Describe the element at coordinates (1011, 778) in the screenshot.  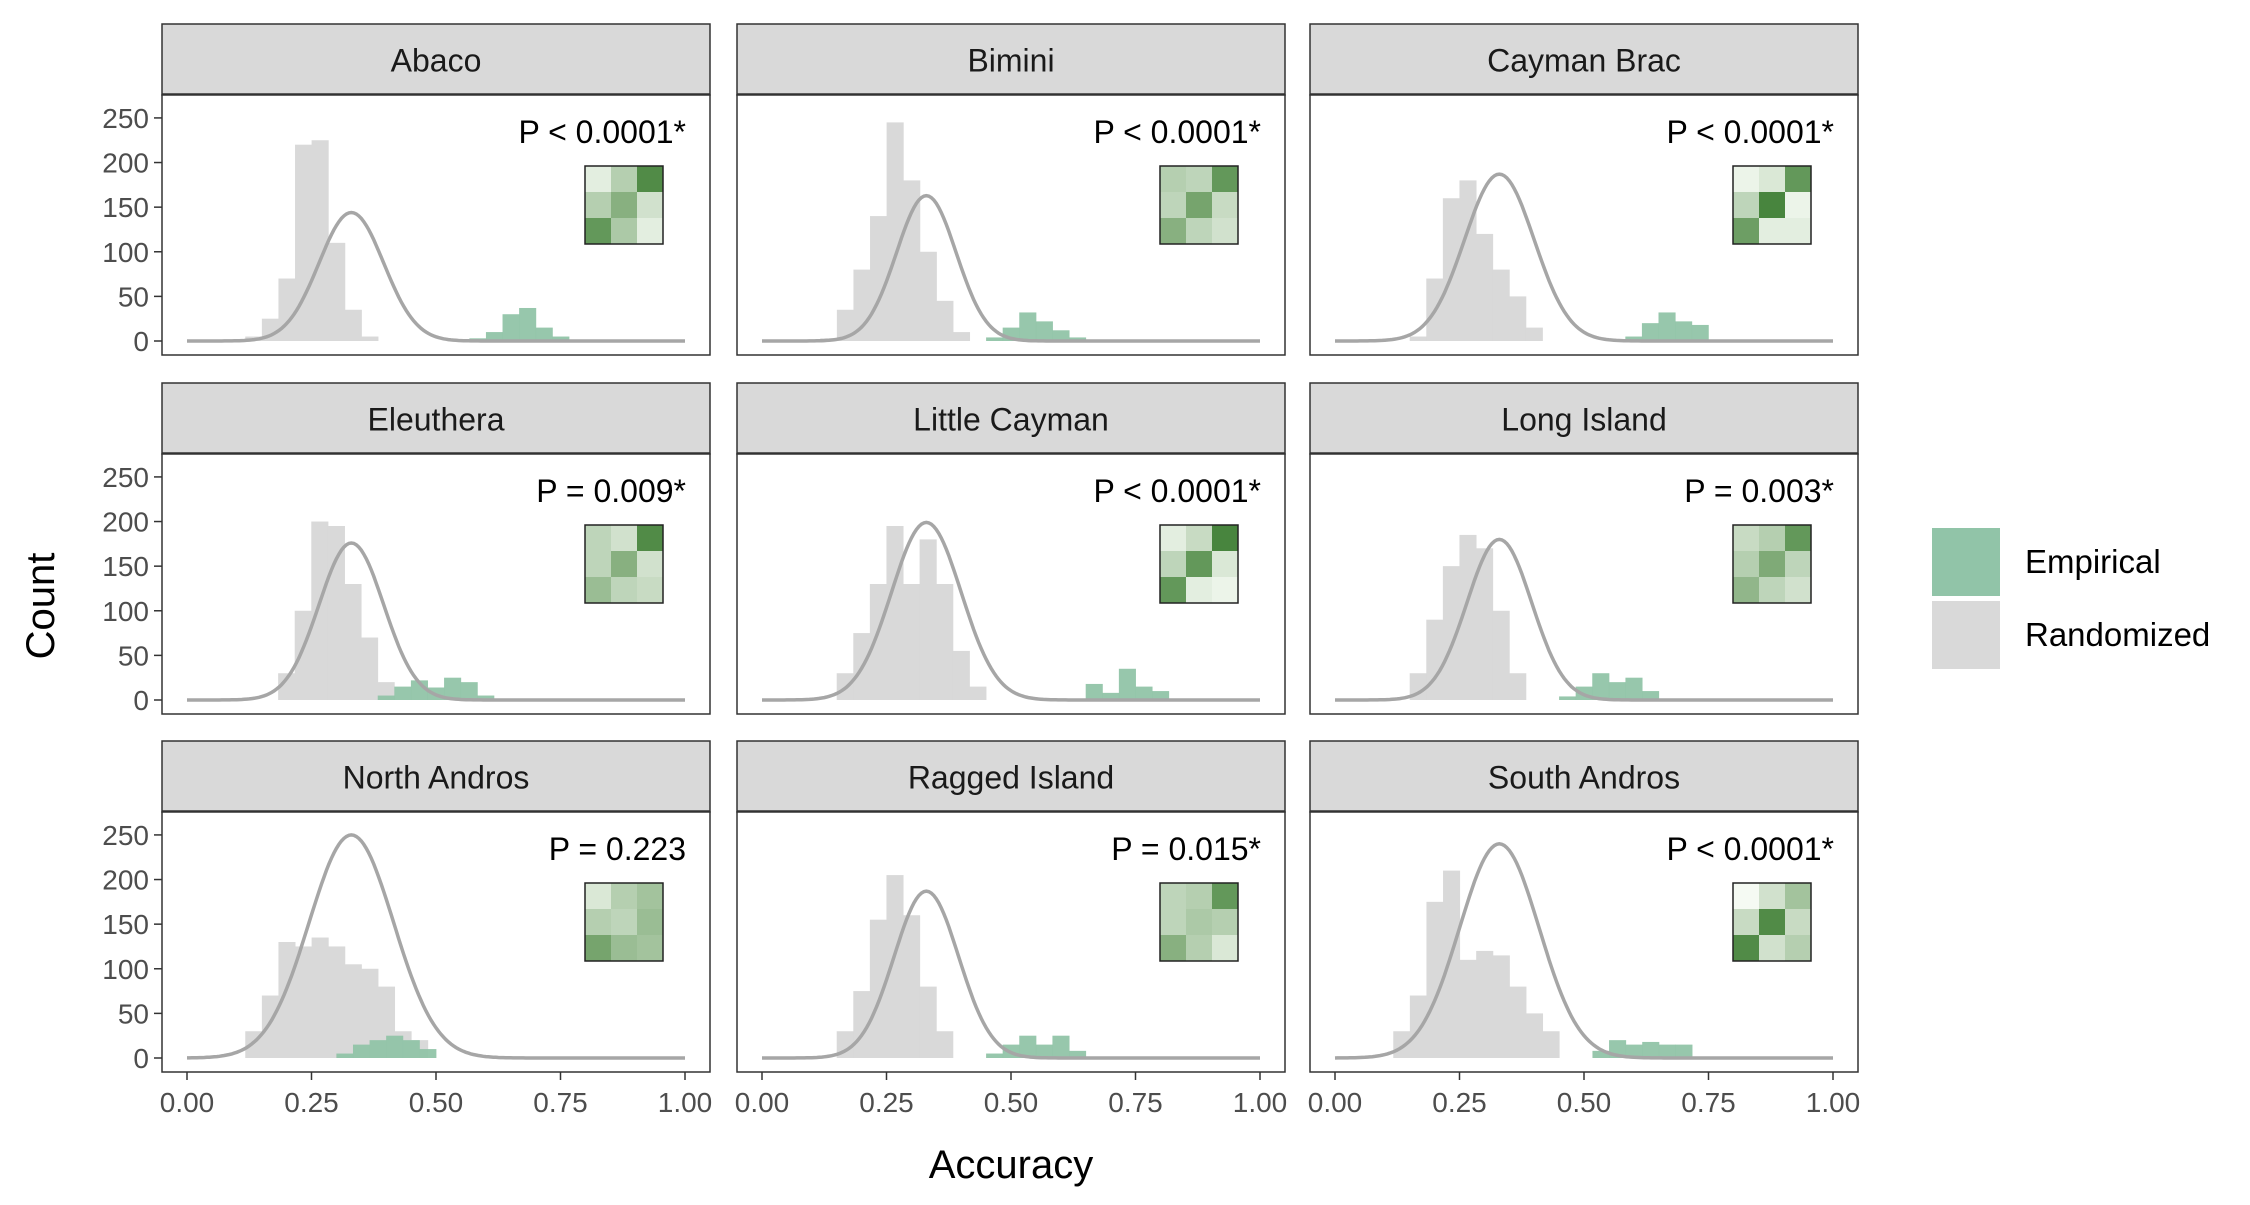
I see `facet-title: Ragged Island` at that location.